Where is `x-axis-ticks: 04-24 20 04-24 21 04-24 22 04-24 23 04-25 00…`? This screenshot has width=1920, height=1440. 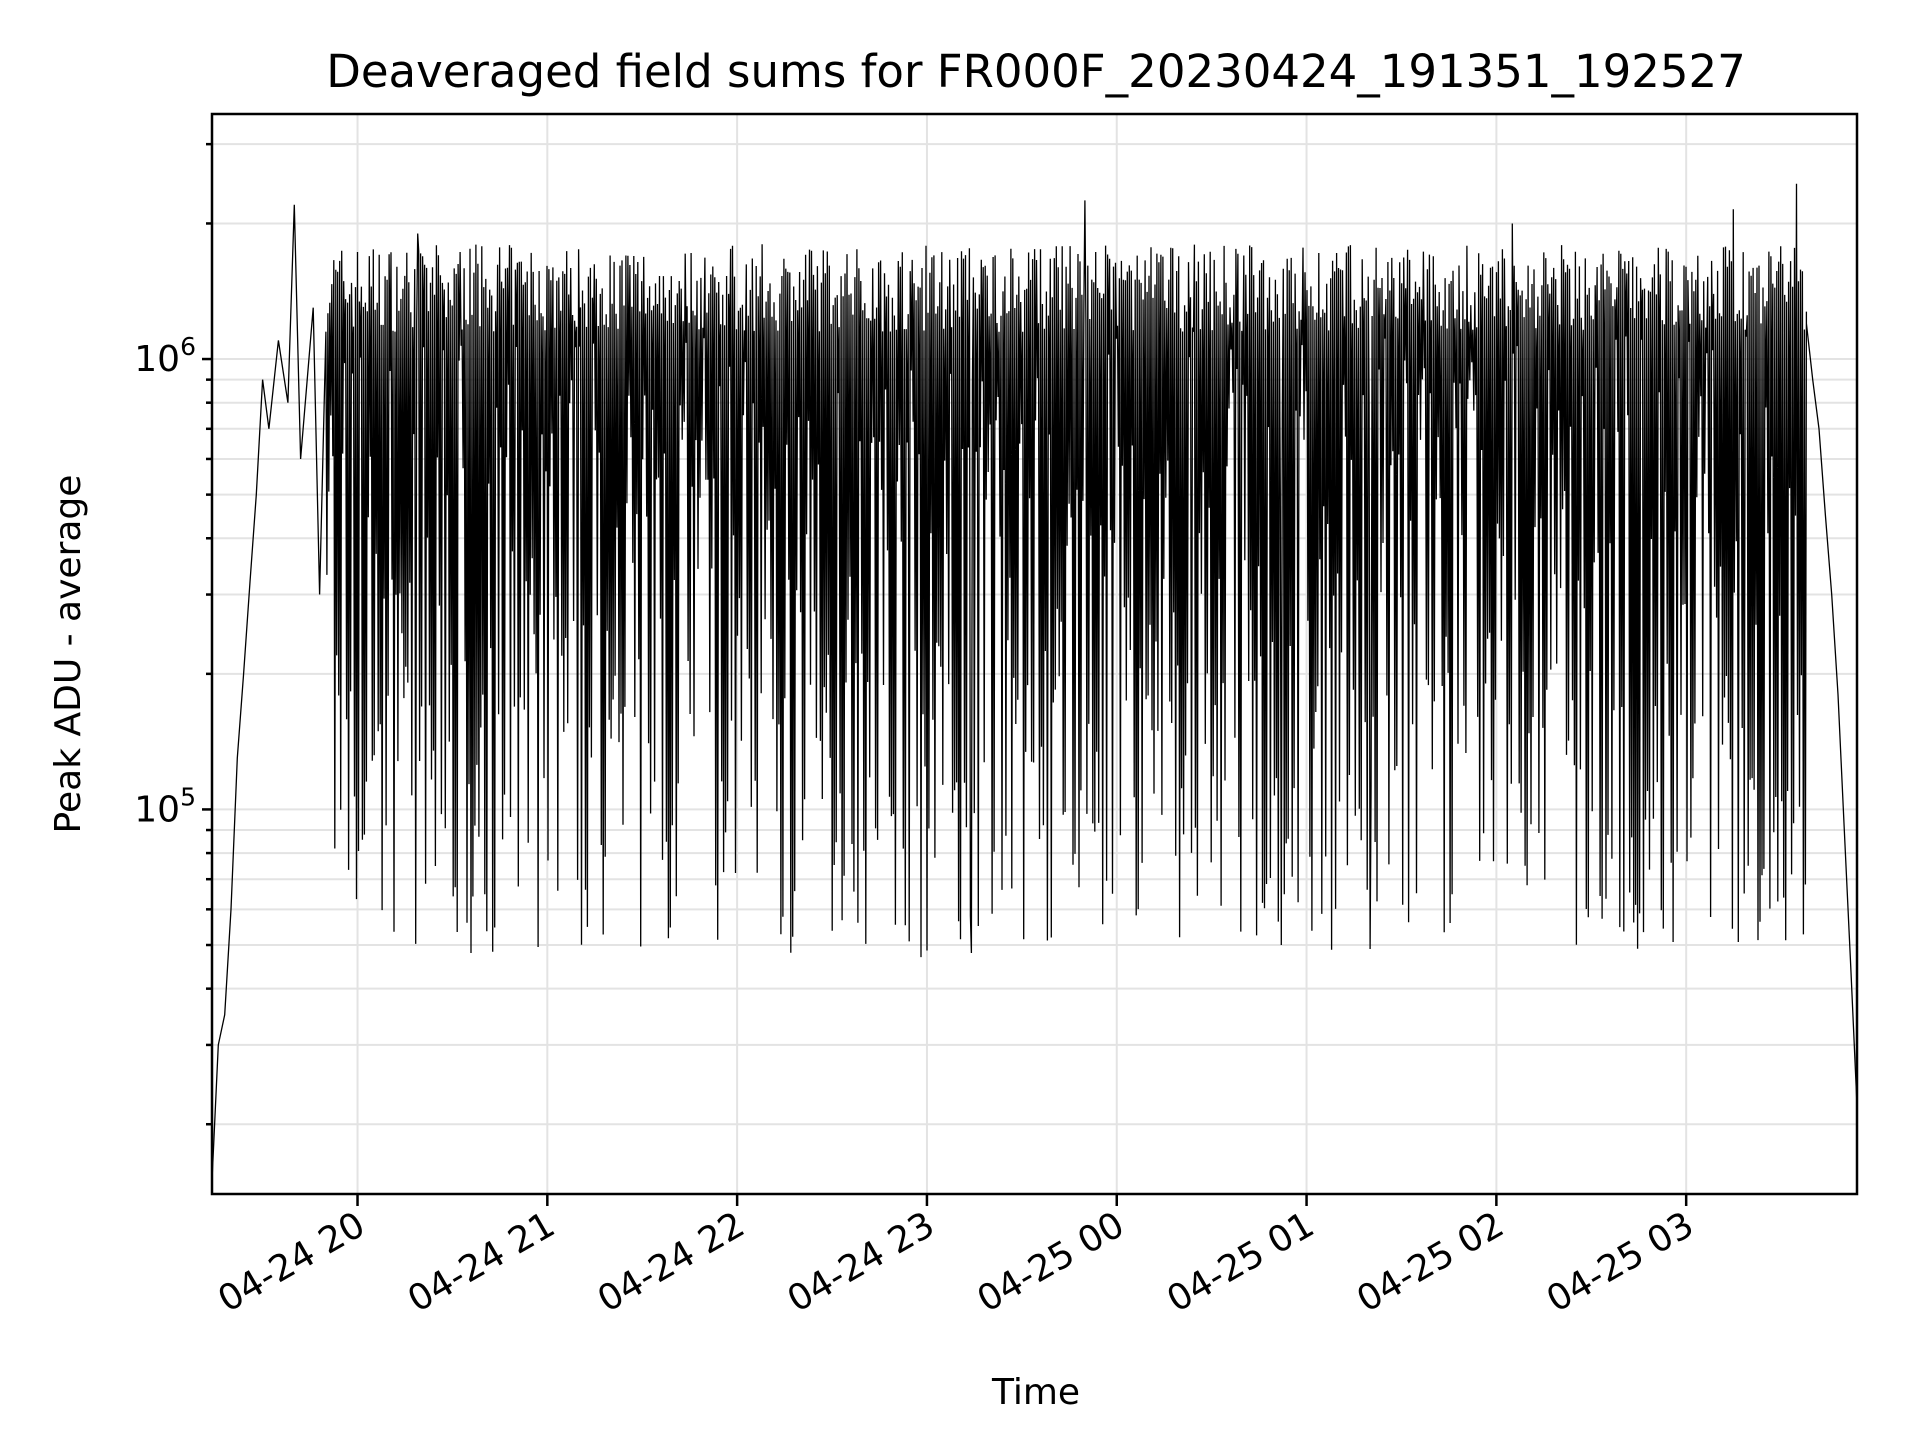
x-axis-ticks: 04-24 20 04-24 21 04-24 22 04-24 23 04-25 00… is located at coordinates (956, 1257).